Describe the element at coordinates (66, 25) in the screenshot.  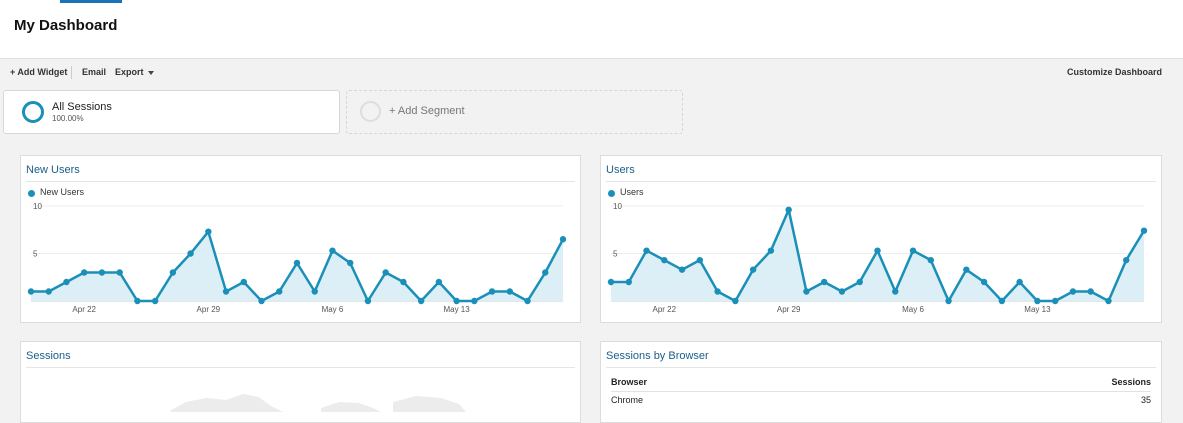
I see `page-title: My Dashboard` at that location.